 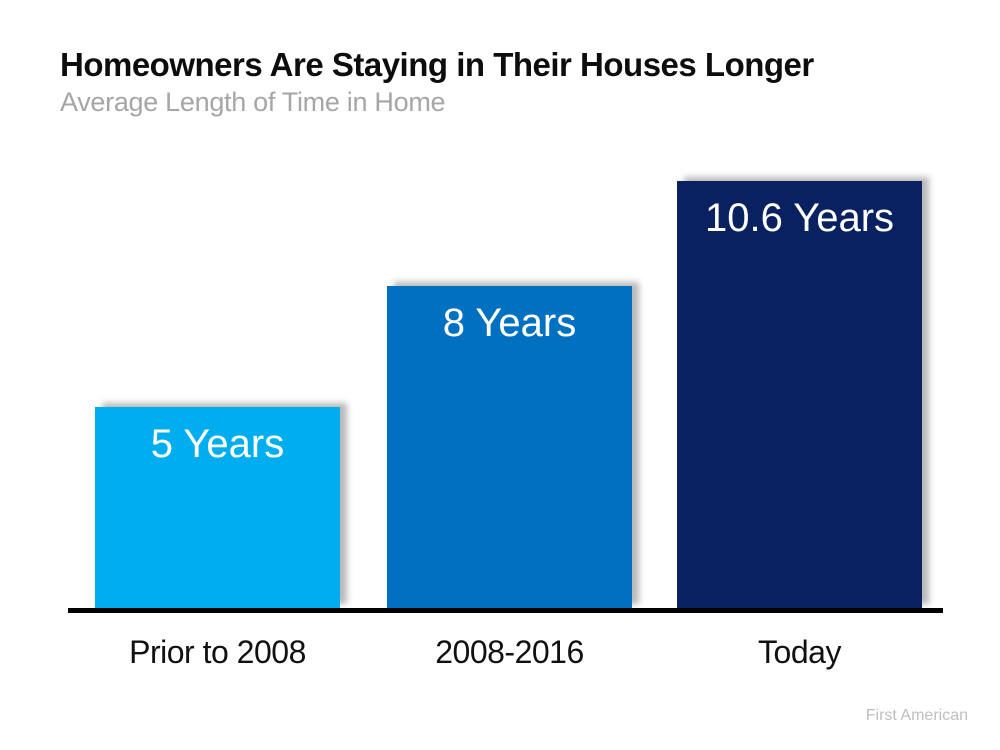 What do you see at coordinates (217, 444) in the screenshot?
I see `bar-value-label: 5 Years` at bounding box center [217, 444].